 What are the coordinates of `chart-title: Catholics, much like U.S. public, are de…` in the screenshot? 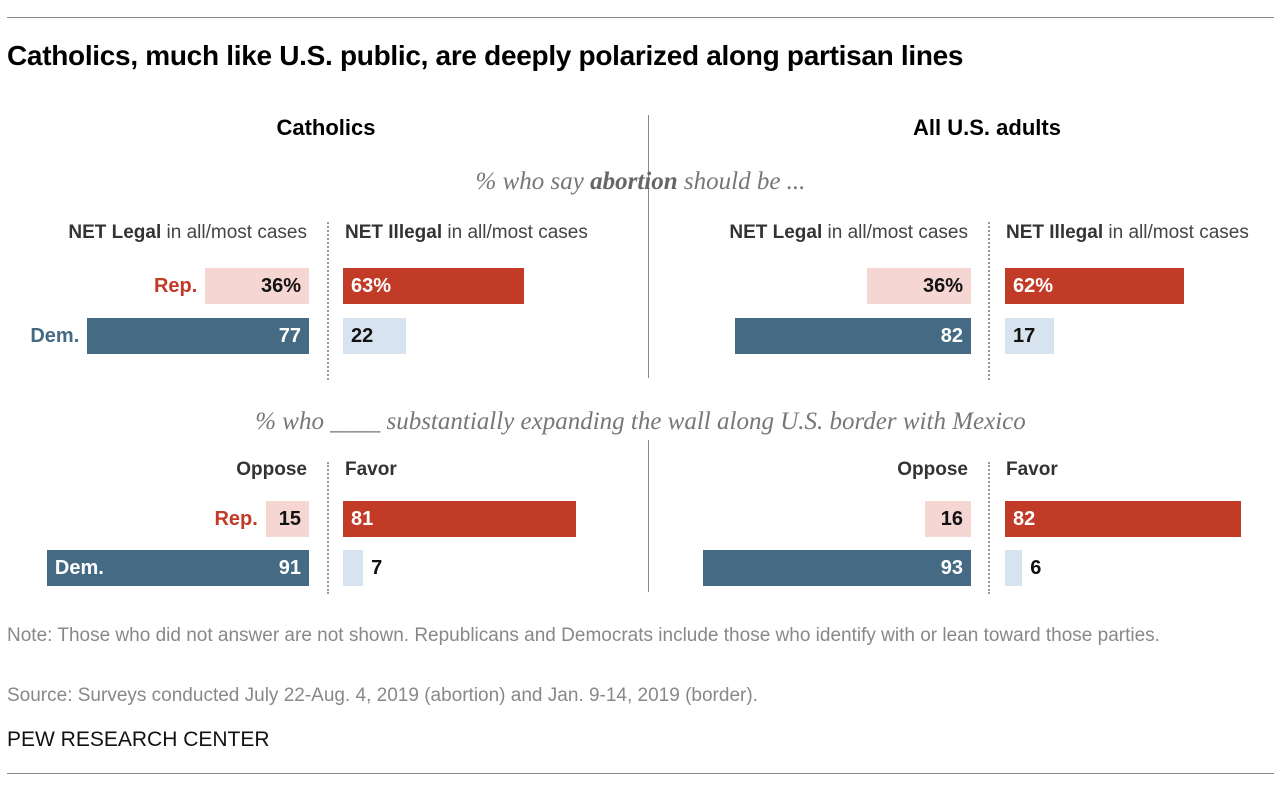 It's located at (485, 55).